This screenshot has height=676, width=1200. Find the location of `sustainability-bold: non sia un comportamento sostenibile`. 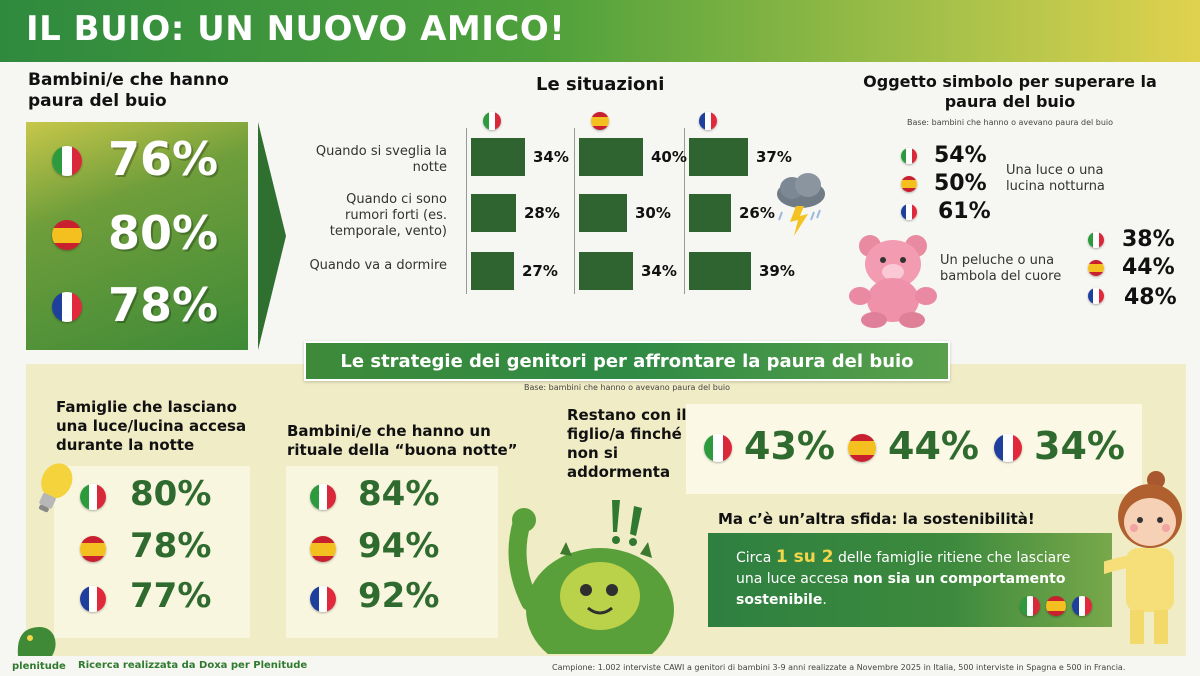

sustainability-bold: non sia un comportamento sostenibile is located at coordinates (901, 589).